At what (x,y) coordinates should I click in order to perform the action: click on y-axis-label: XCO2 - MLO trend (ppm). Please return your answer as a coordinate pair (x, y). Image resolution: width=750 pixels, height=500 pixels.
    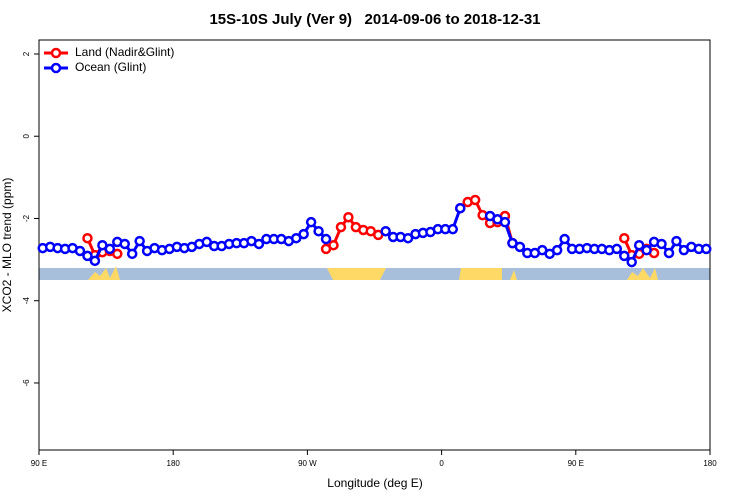
    Looking at the image, I should click on (7, 245).